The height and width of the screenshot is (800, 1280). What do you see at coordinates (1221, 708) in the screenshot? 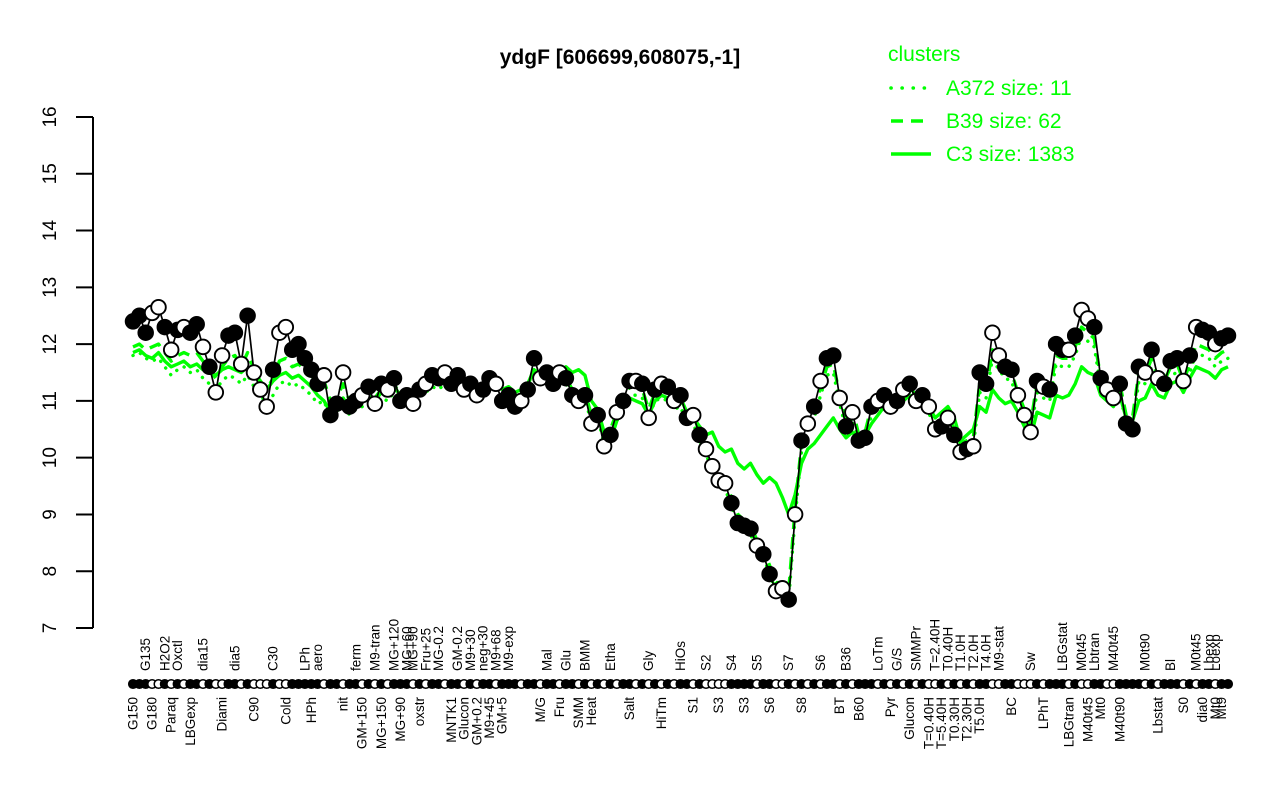
I see `x-axis-label-bottom: Mt9` at bounding box center [1221, 708].